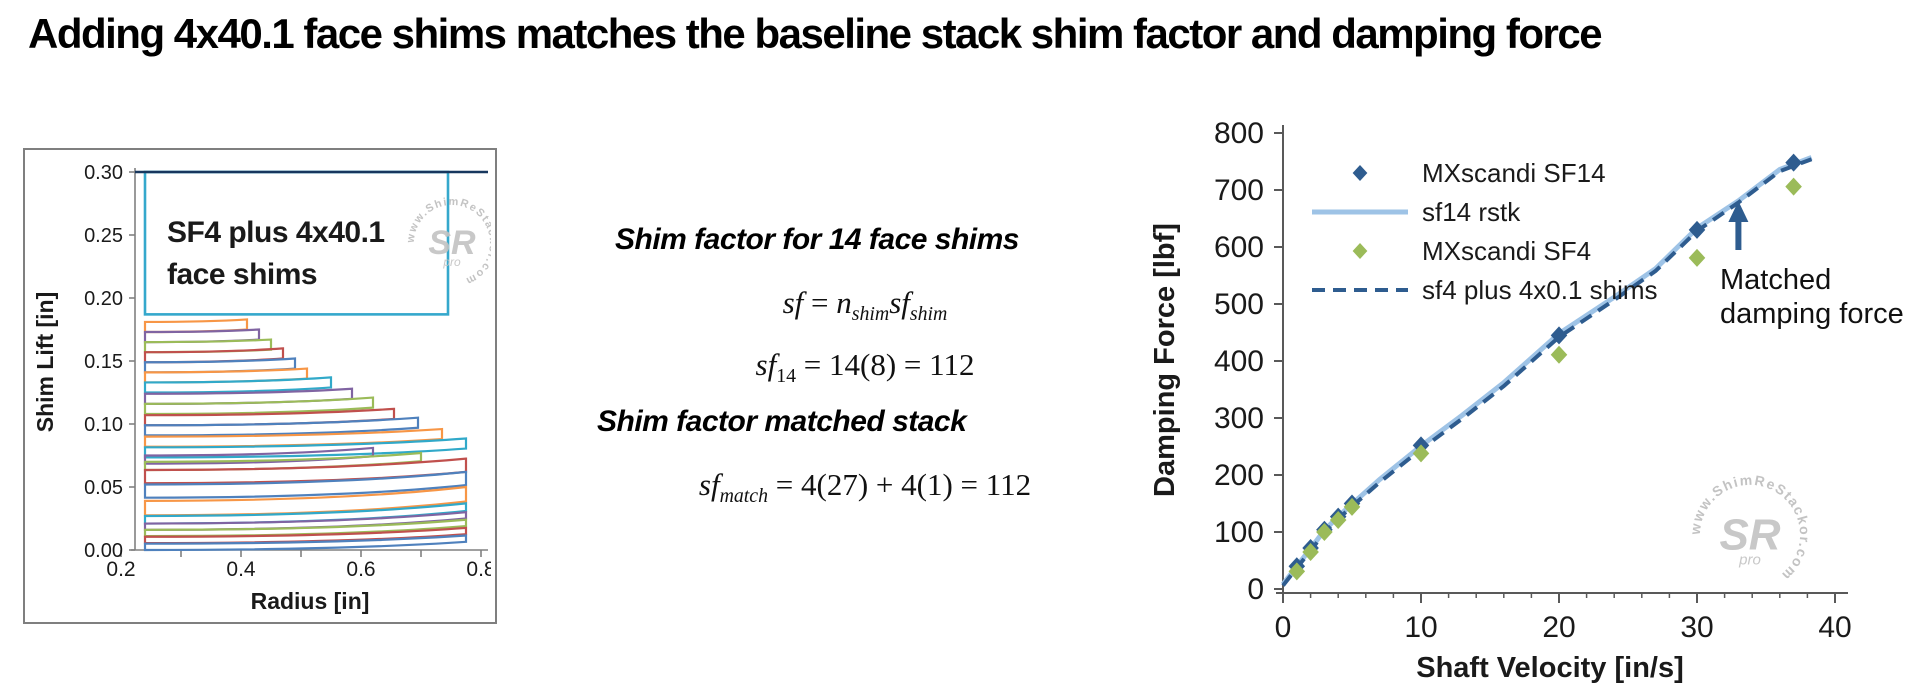 This screenshot has height=698, width=1920. I want to click on left-chart-tick-labels: 0.2 0.4 0.6 0.8 0.00 0.05 0.10 0.15 0.20 0.25 0.30, so click(290, 371).